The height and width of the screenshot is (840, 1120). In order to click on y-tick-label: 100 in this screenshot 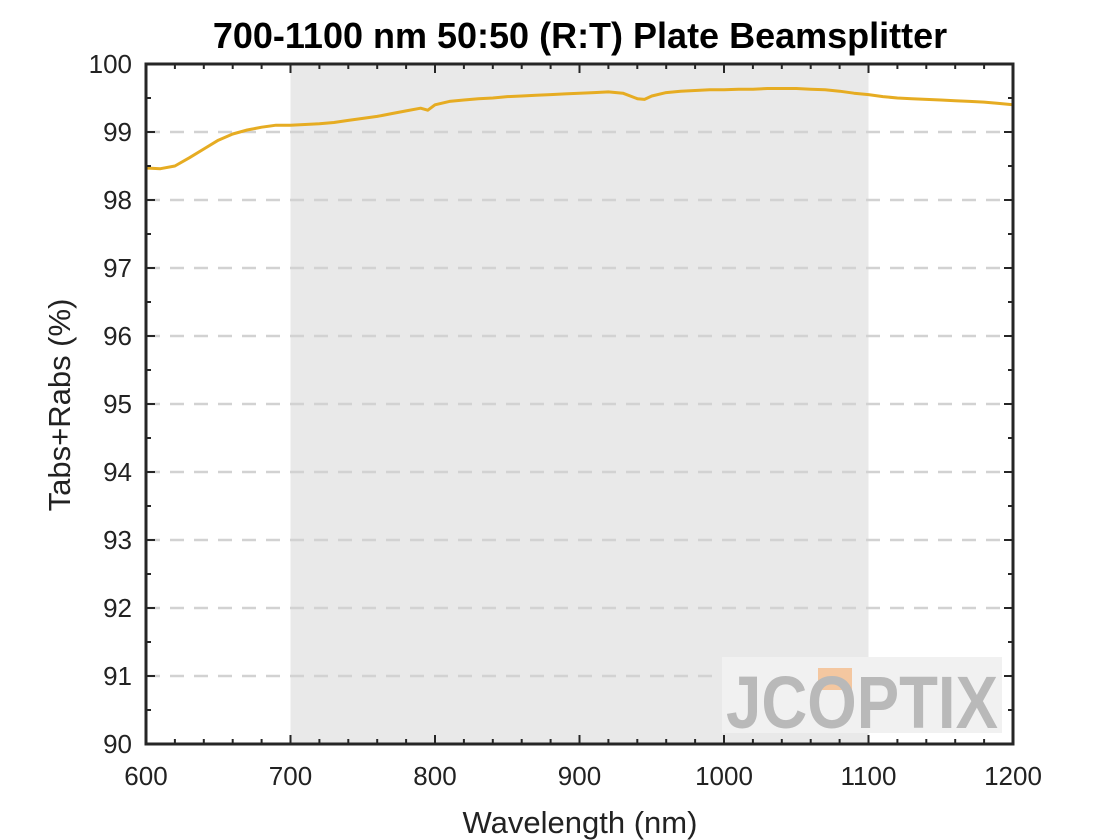, I will do `click(110, 64)`.